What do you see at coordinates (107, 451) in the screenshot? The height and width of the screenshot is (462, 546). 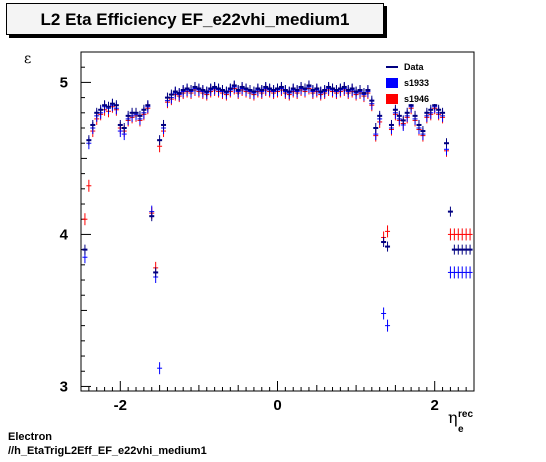 I see `footer-line2: //h_EtaTrigL2Eff_EF_e22vhi_medium1` at bounding box center [107, 451].